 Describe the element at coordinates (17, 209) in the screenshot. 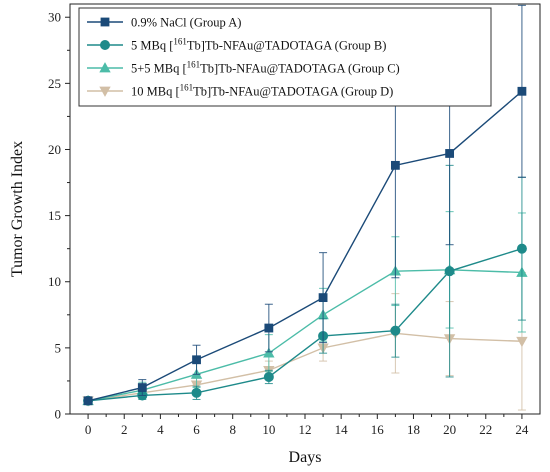

I see `y-axis-title: Tumor Growth Index` at that location.